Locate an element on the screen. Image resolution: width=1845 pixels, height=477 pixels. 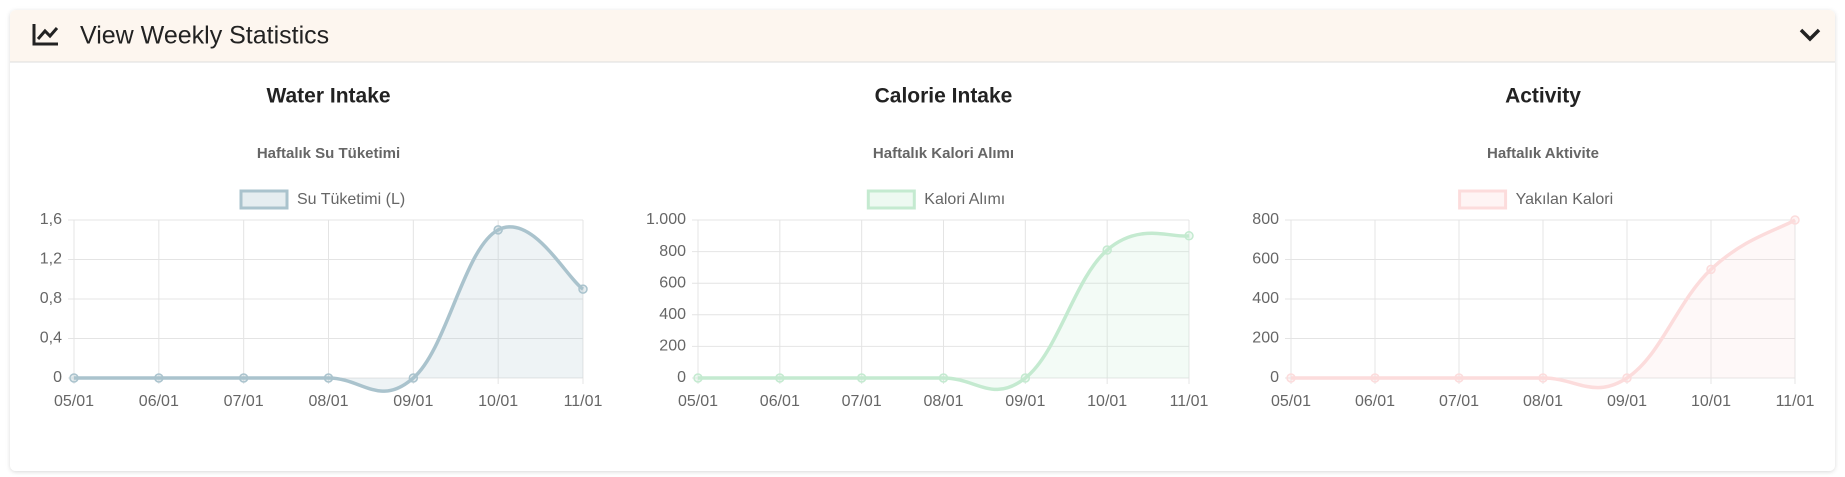
panel-heading: Water Intake is located at coordinates (328, 96).